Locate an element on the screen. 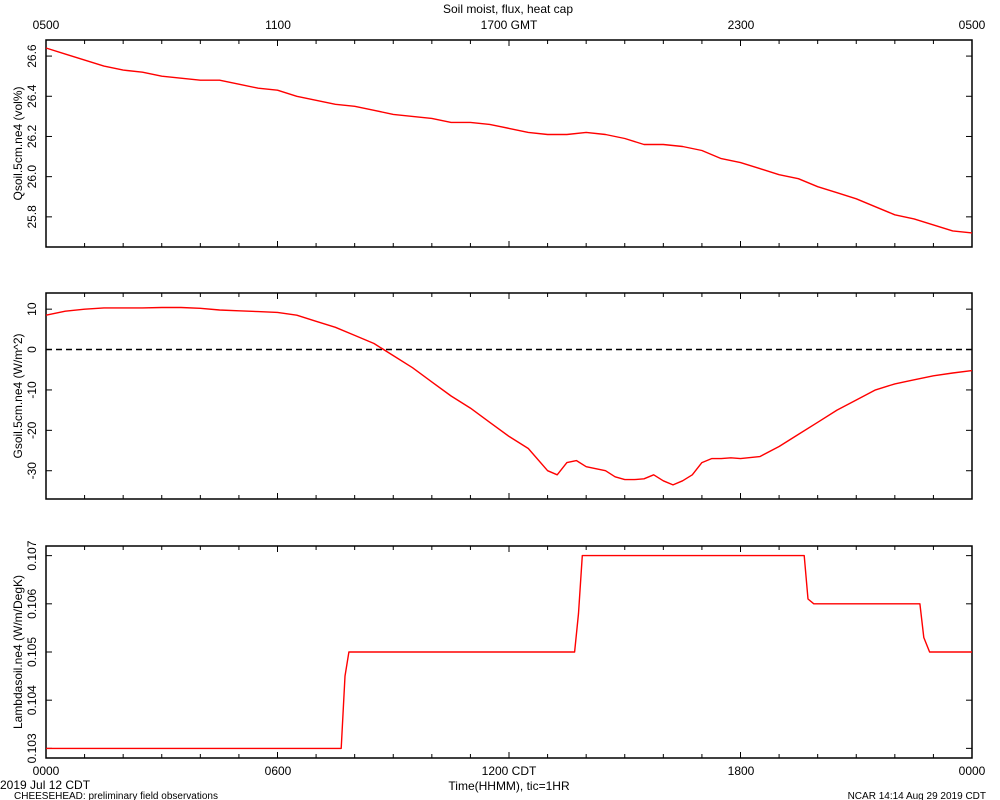  y-tick-label: 0 is located at coordinates (32, 349).